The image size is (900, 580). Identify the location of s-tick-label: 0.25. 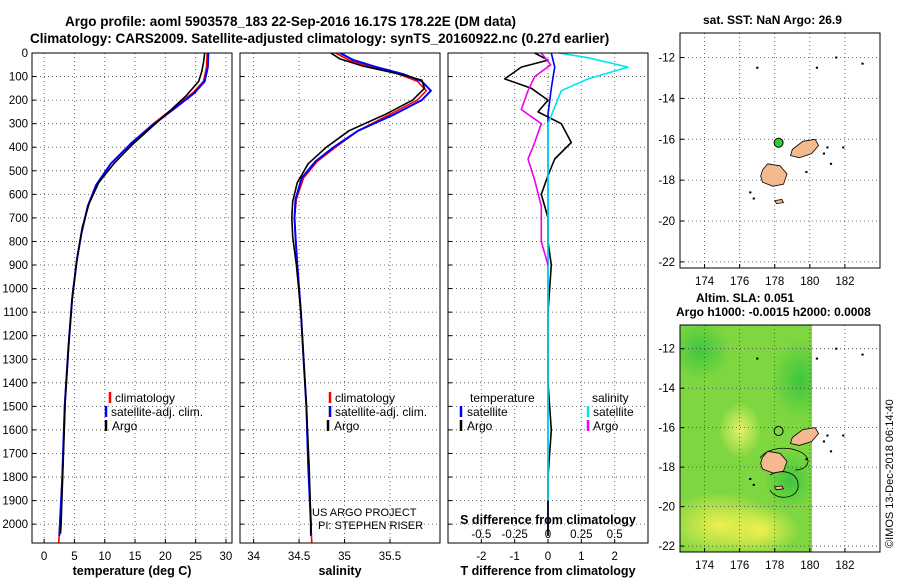
(581, 535).